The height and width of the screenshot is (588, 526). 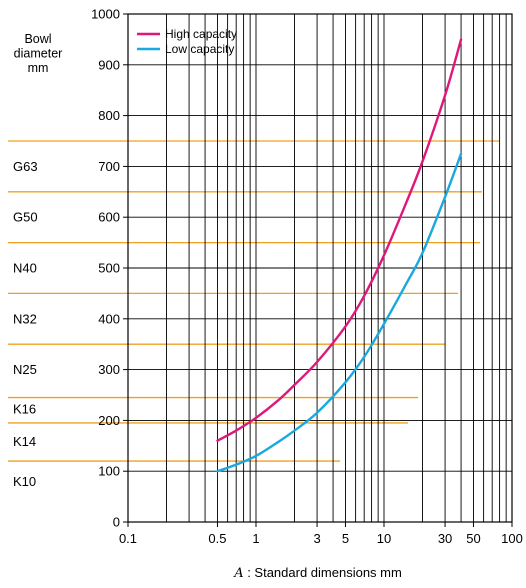 What do you see at coordinates (201, 34) in the screenshot?
I see `legend-label: High capacity` at bounding box center [201, 34].